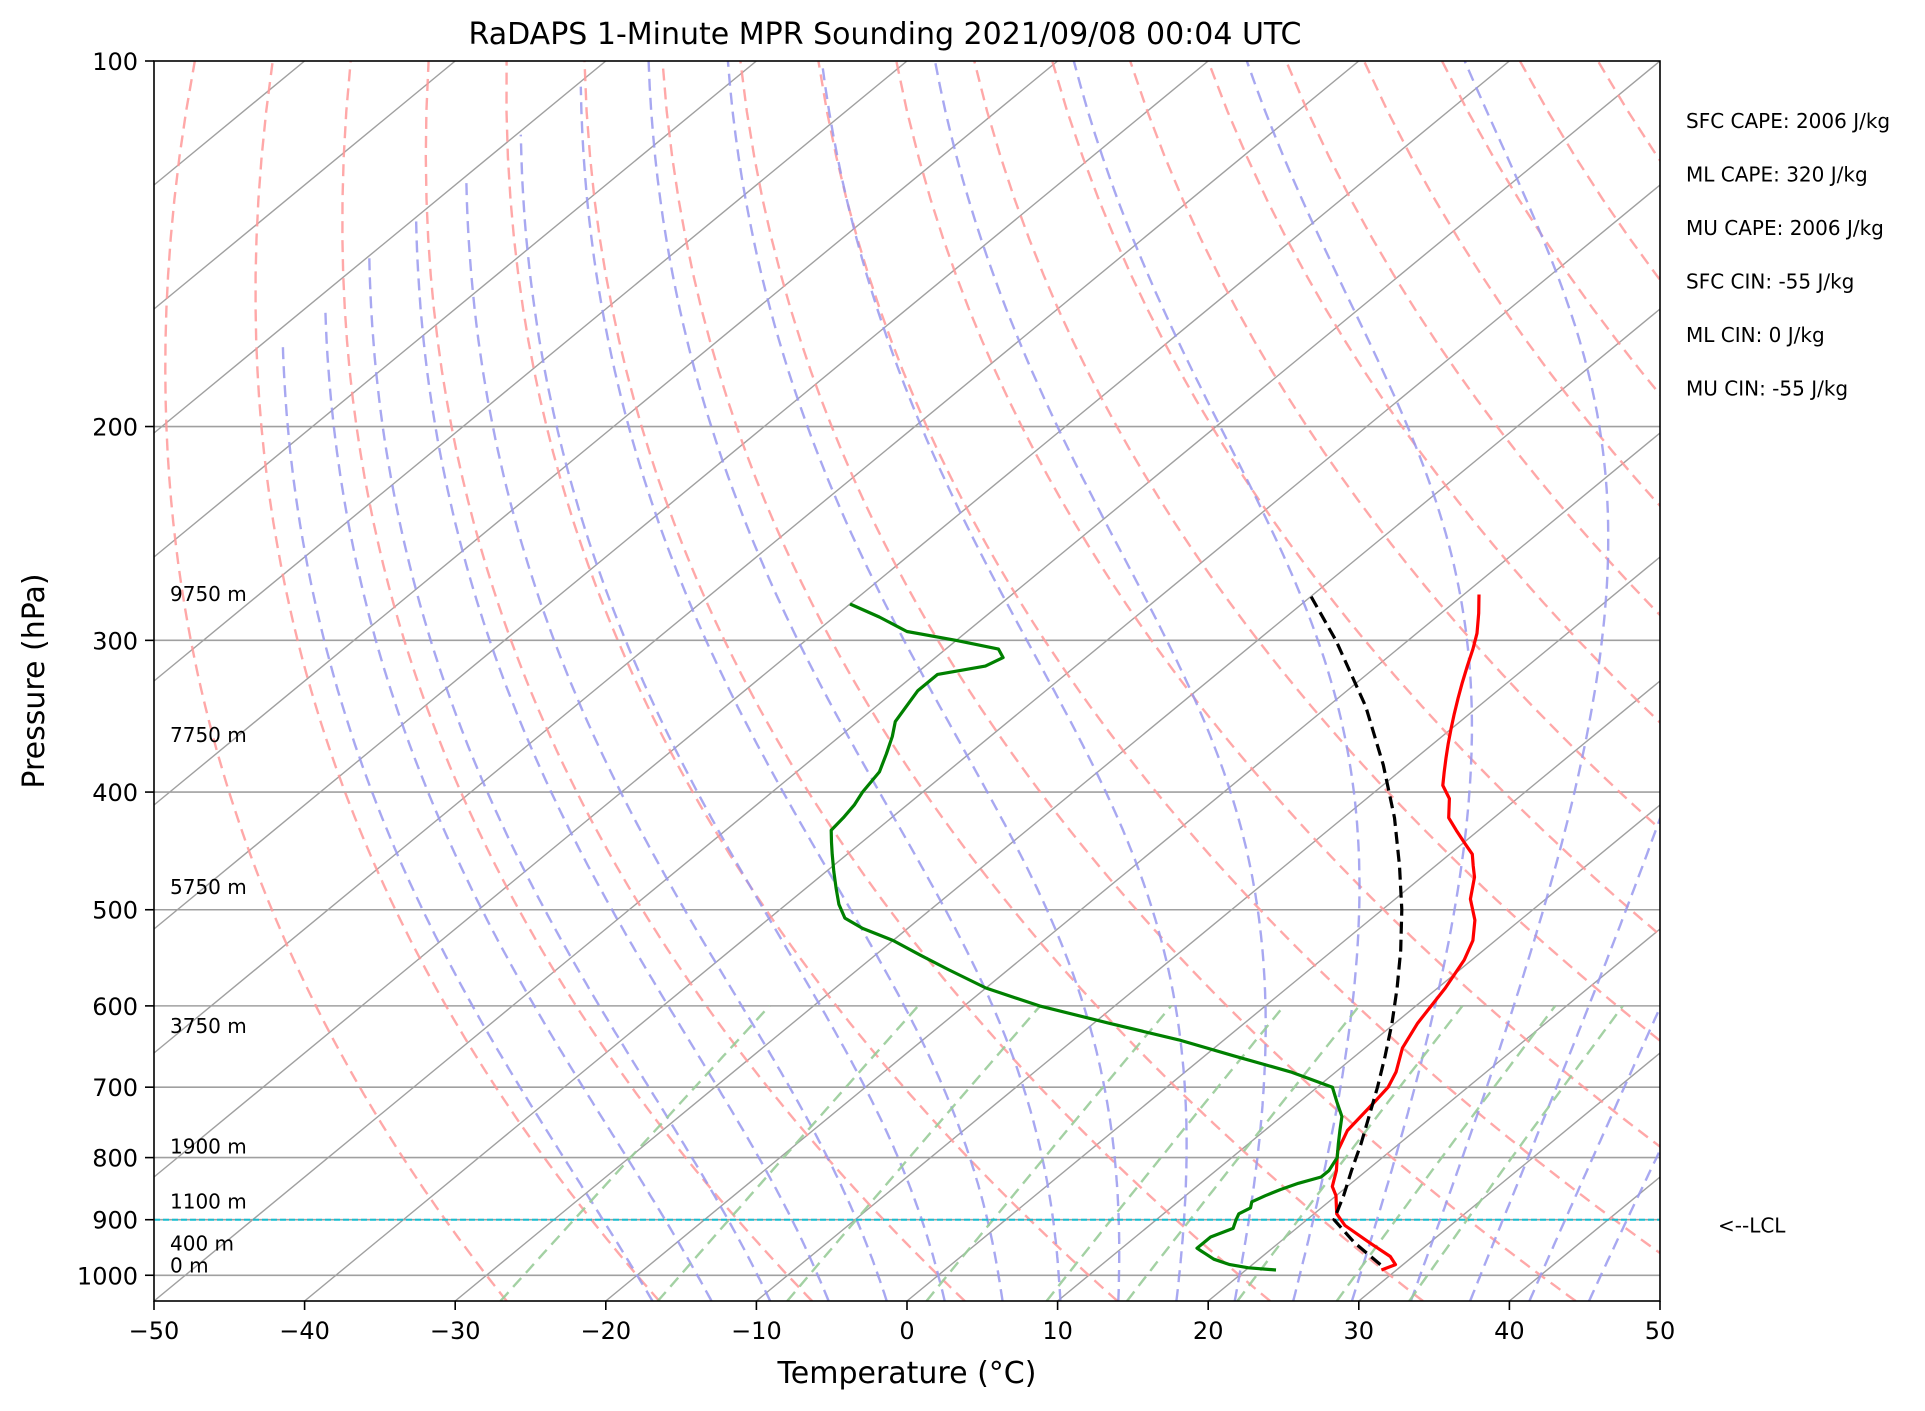 The height and width of the screenshot is (1411, 1925). I want to click on x-tick-label: 40, so click(1509, 1331).